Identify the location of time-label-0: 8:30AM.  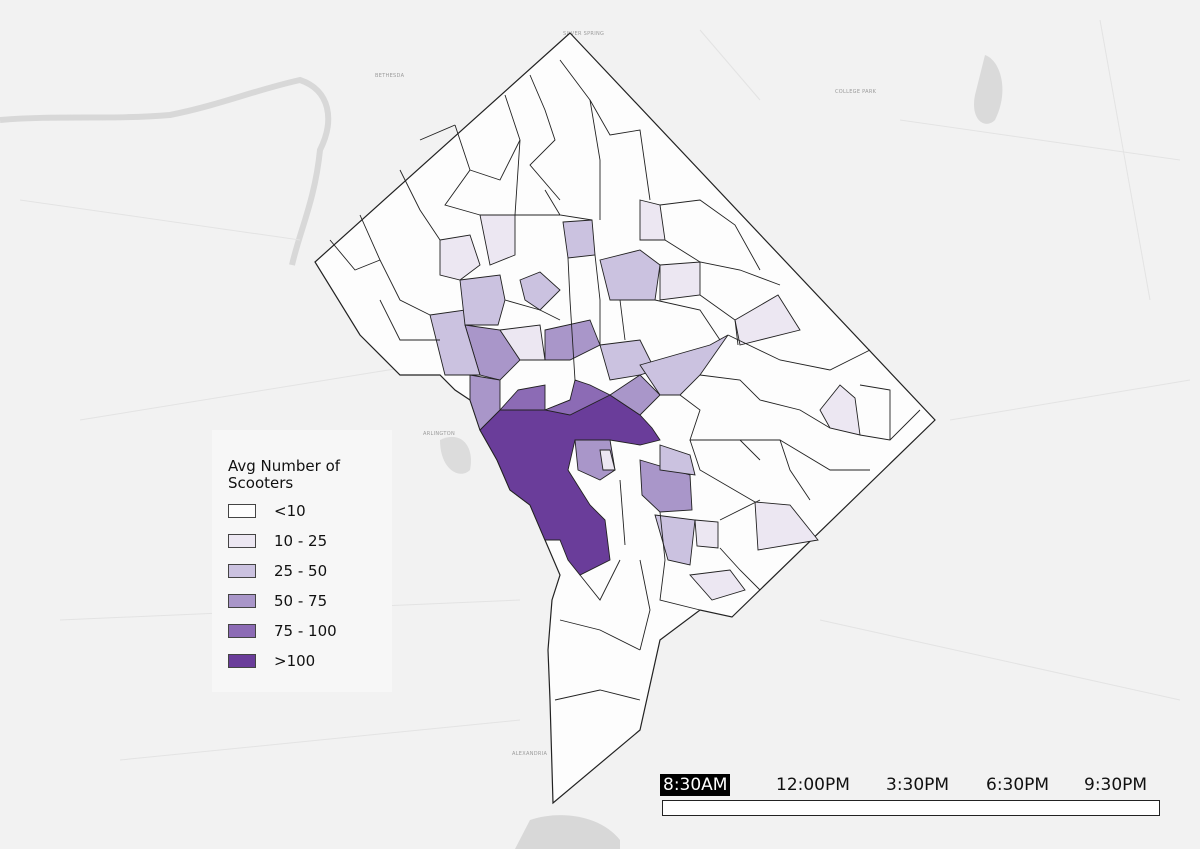
(695, 785).